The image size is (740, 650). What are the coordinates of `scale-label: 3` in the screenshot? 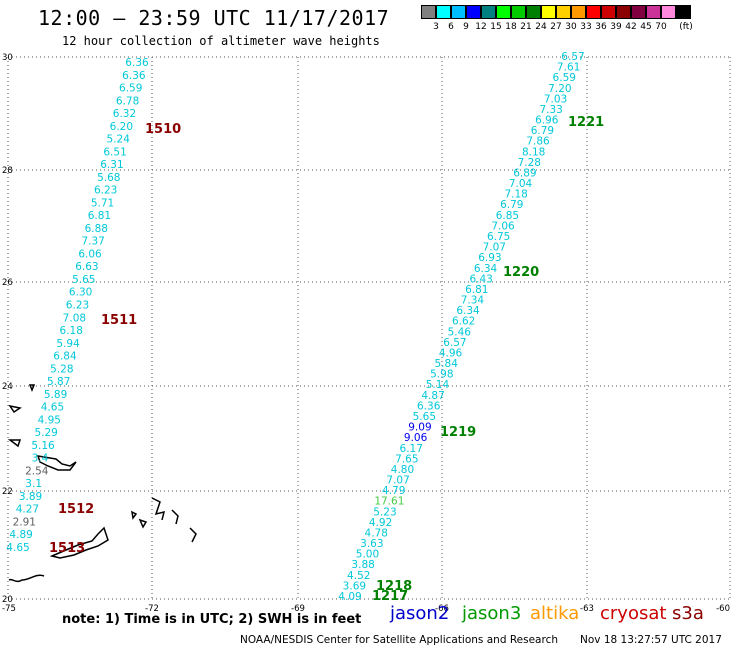 It's located at (436, 27).